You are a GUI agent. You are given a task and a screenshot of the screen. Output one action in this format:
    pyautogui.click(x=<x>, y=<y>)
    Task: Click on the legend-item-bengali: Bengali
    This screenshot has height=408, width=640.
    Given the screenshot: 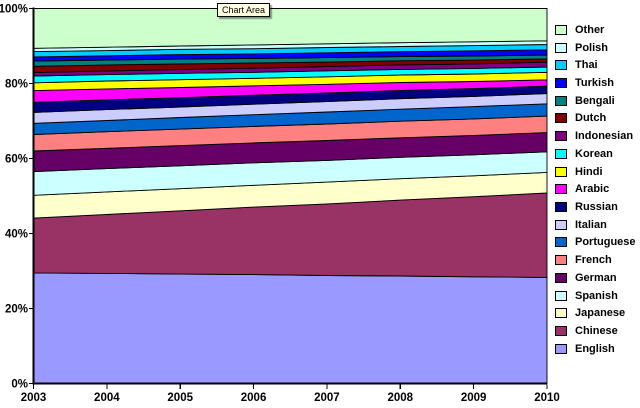 What is the action you would take?
    pyautogui.click(x=595, y=101)
    